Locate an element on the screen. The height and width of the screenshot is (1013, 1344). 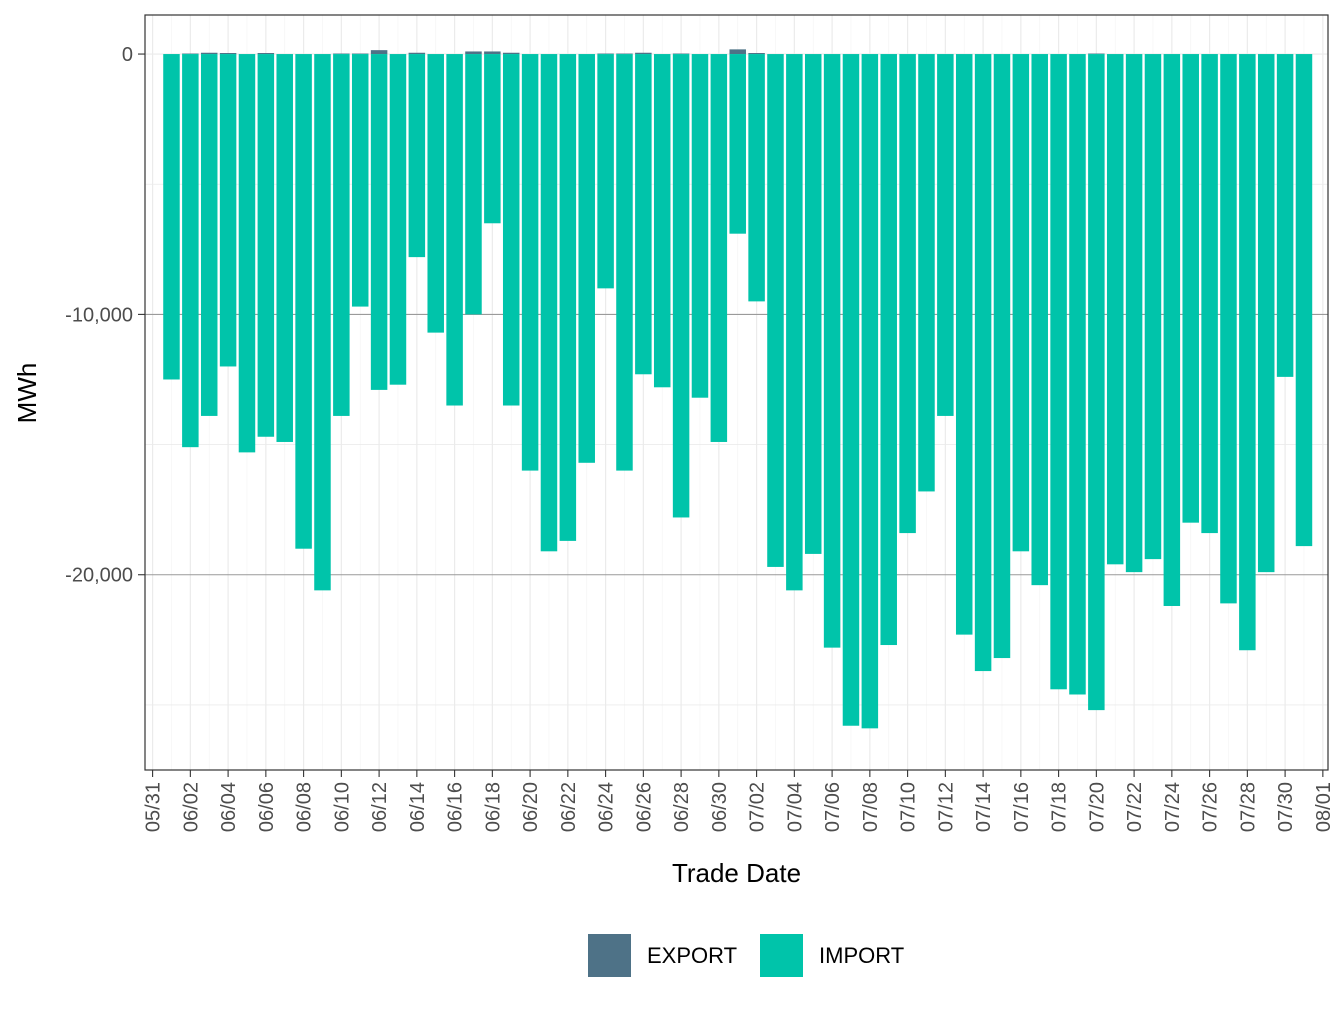
x-tick-label: 07/14 is located at coordinates (984, 807).